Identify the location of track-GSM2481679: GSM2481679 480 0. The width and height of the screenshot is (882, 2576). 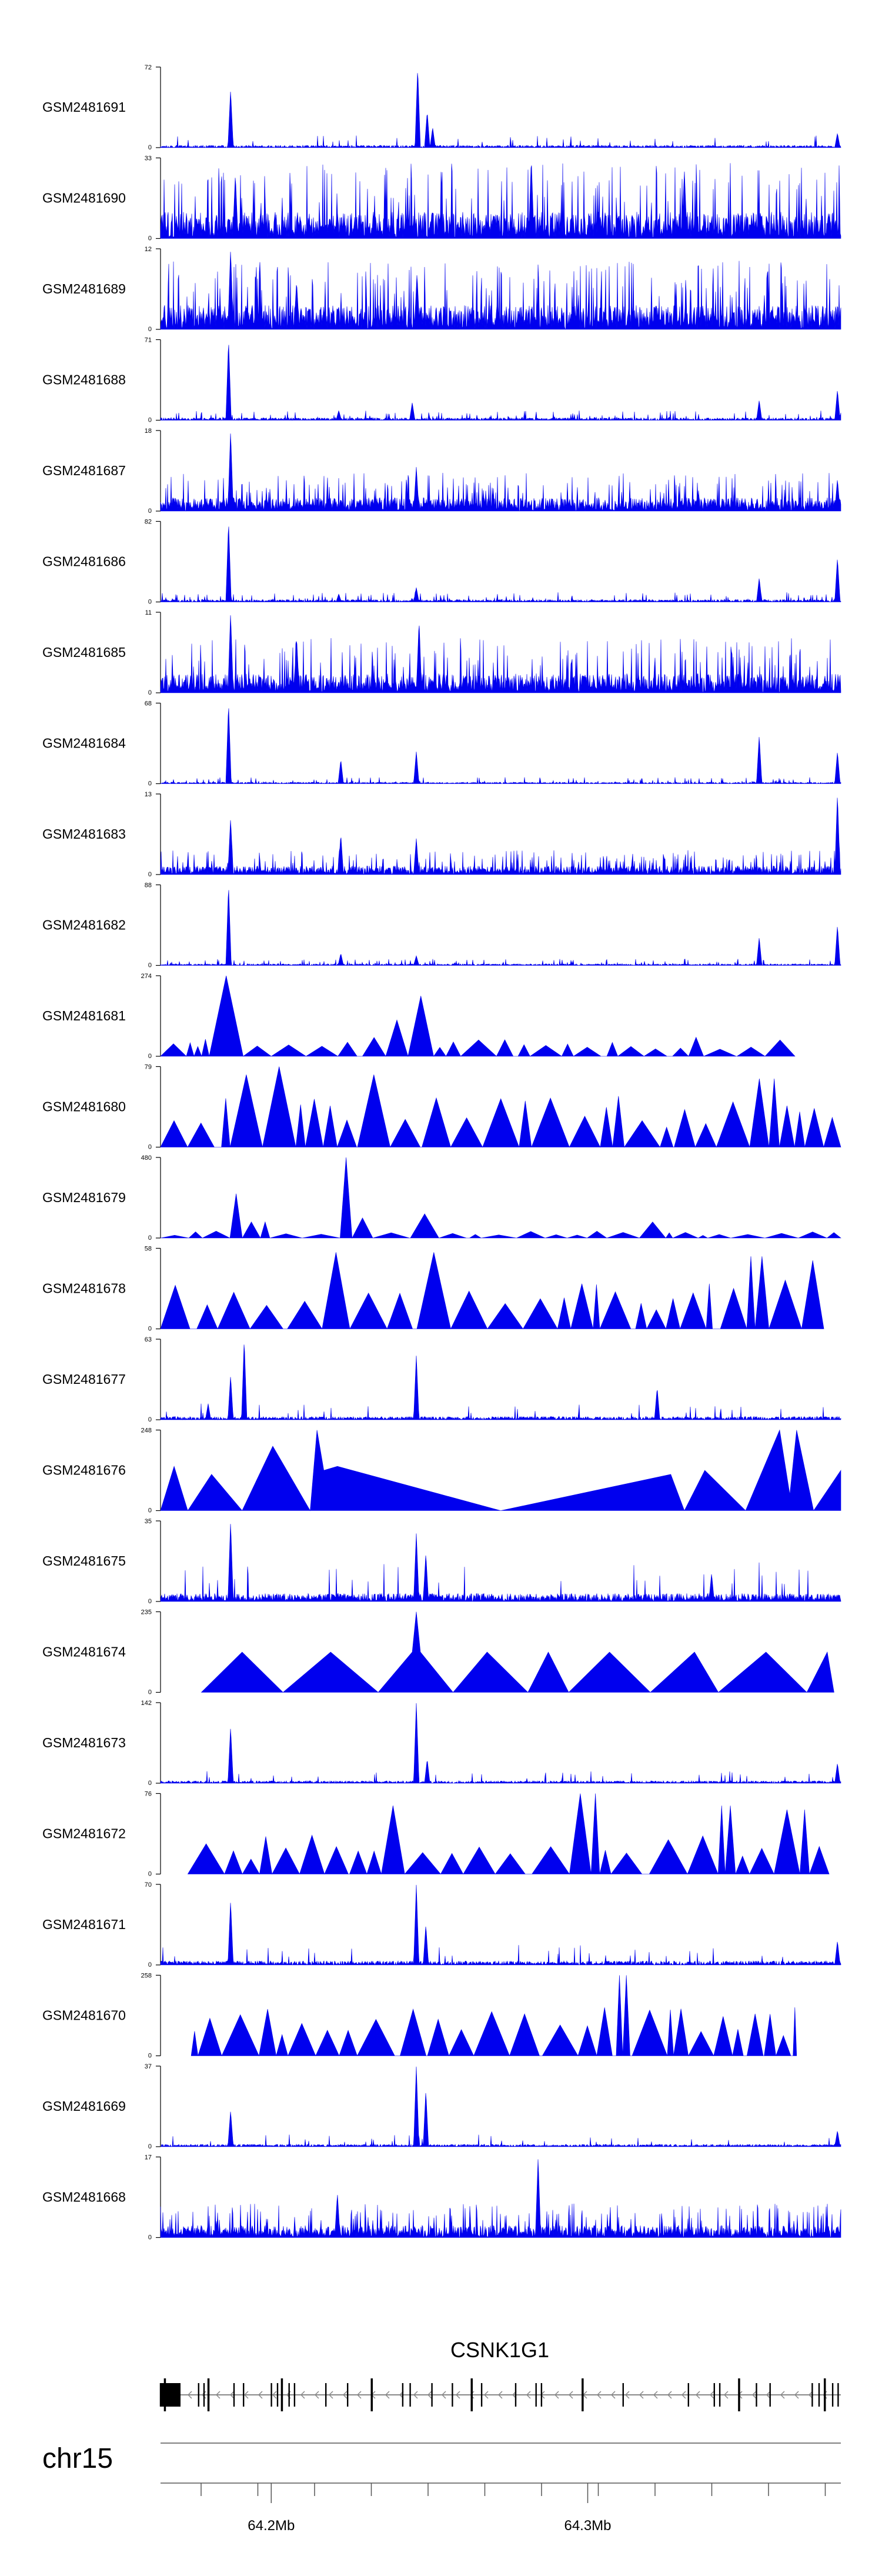
(441, 1198).